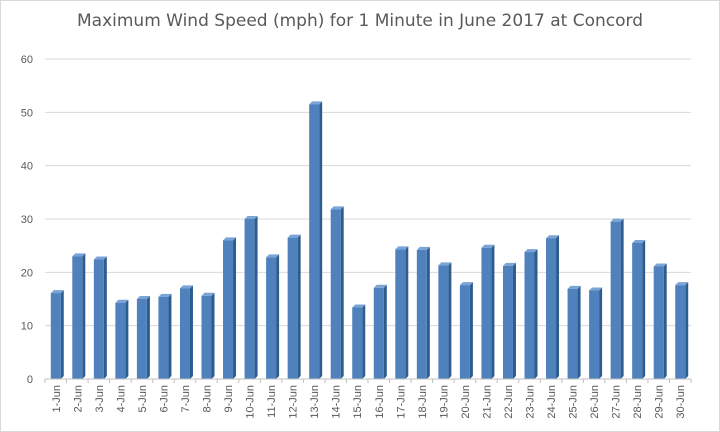  Describe the element at coordinates (27, 167) in the screenshot. I see `y-tick-label: 40` at that location.